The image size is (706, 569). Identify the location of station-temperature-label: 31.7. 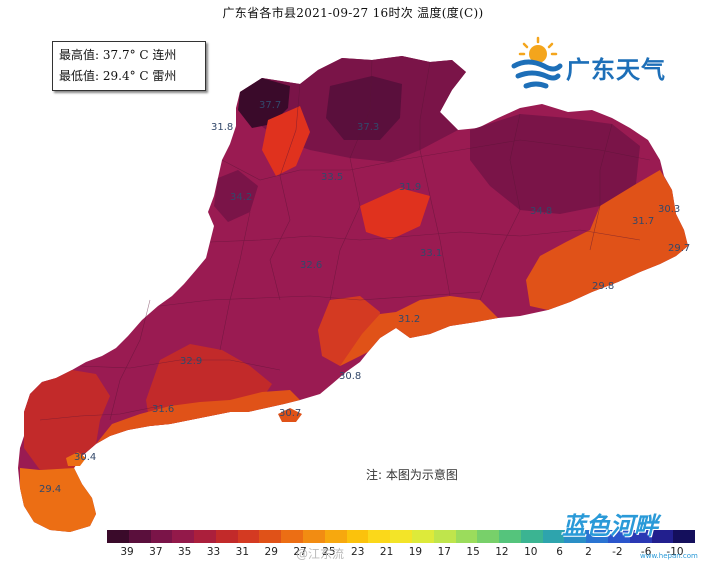
(643, 221).